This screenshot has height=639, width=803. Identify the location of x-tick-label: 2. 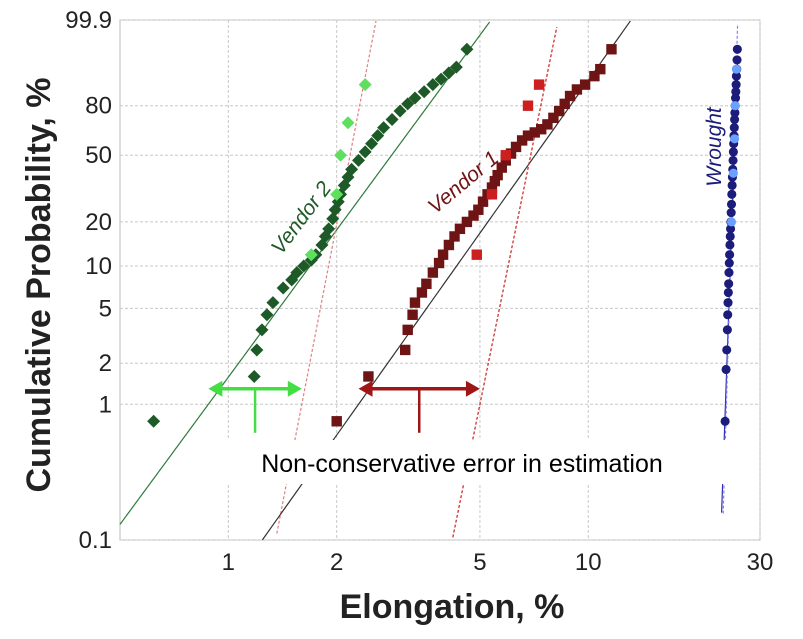
(336, 562).